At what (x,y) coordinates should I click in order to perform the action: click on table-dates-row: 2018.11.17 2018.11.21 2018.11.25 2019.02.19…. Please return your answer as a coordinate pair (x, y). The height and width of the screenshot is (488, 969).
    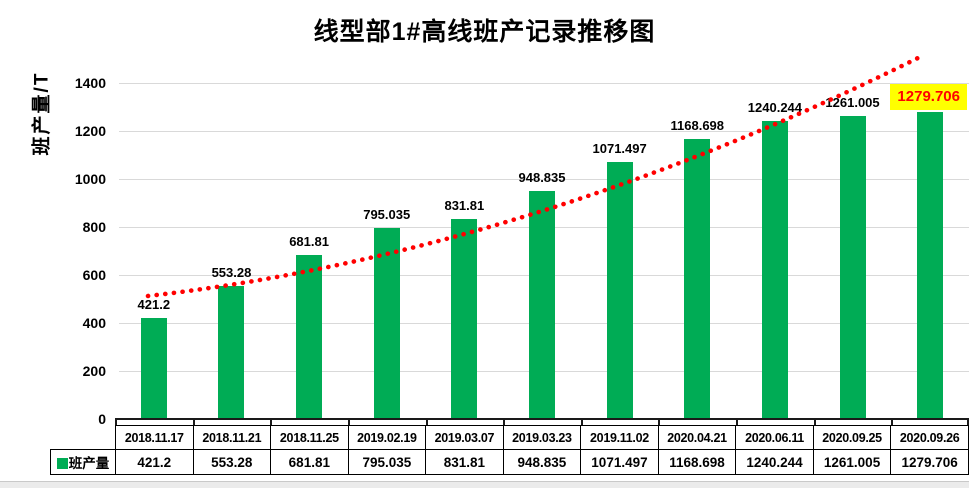
    Looking at the image, I should click on (510, 437).